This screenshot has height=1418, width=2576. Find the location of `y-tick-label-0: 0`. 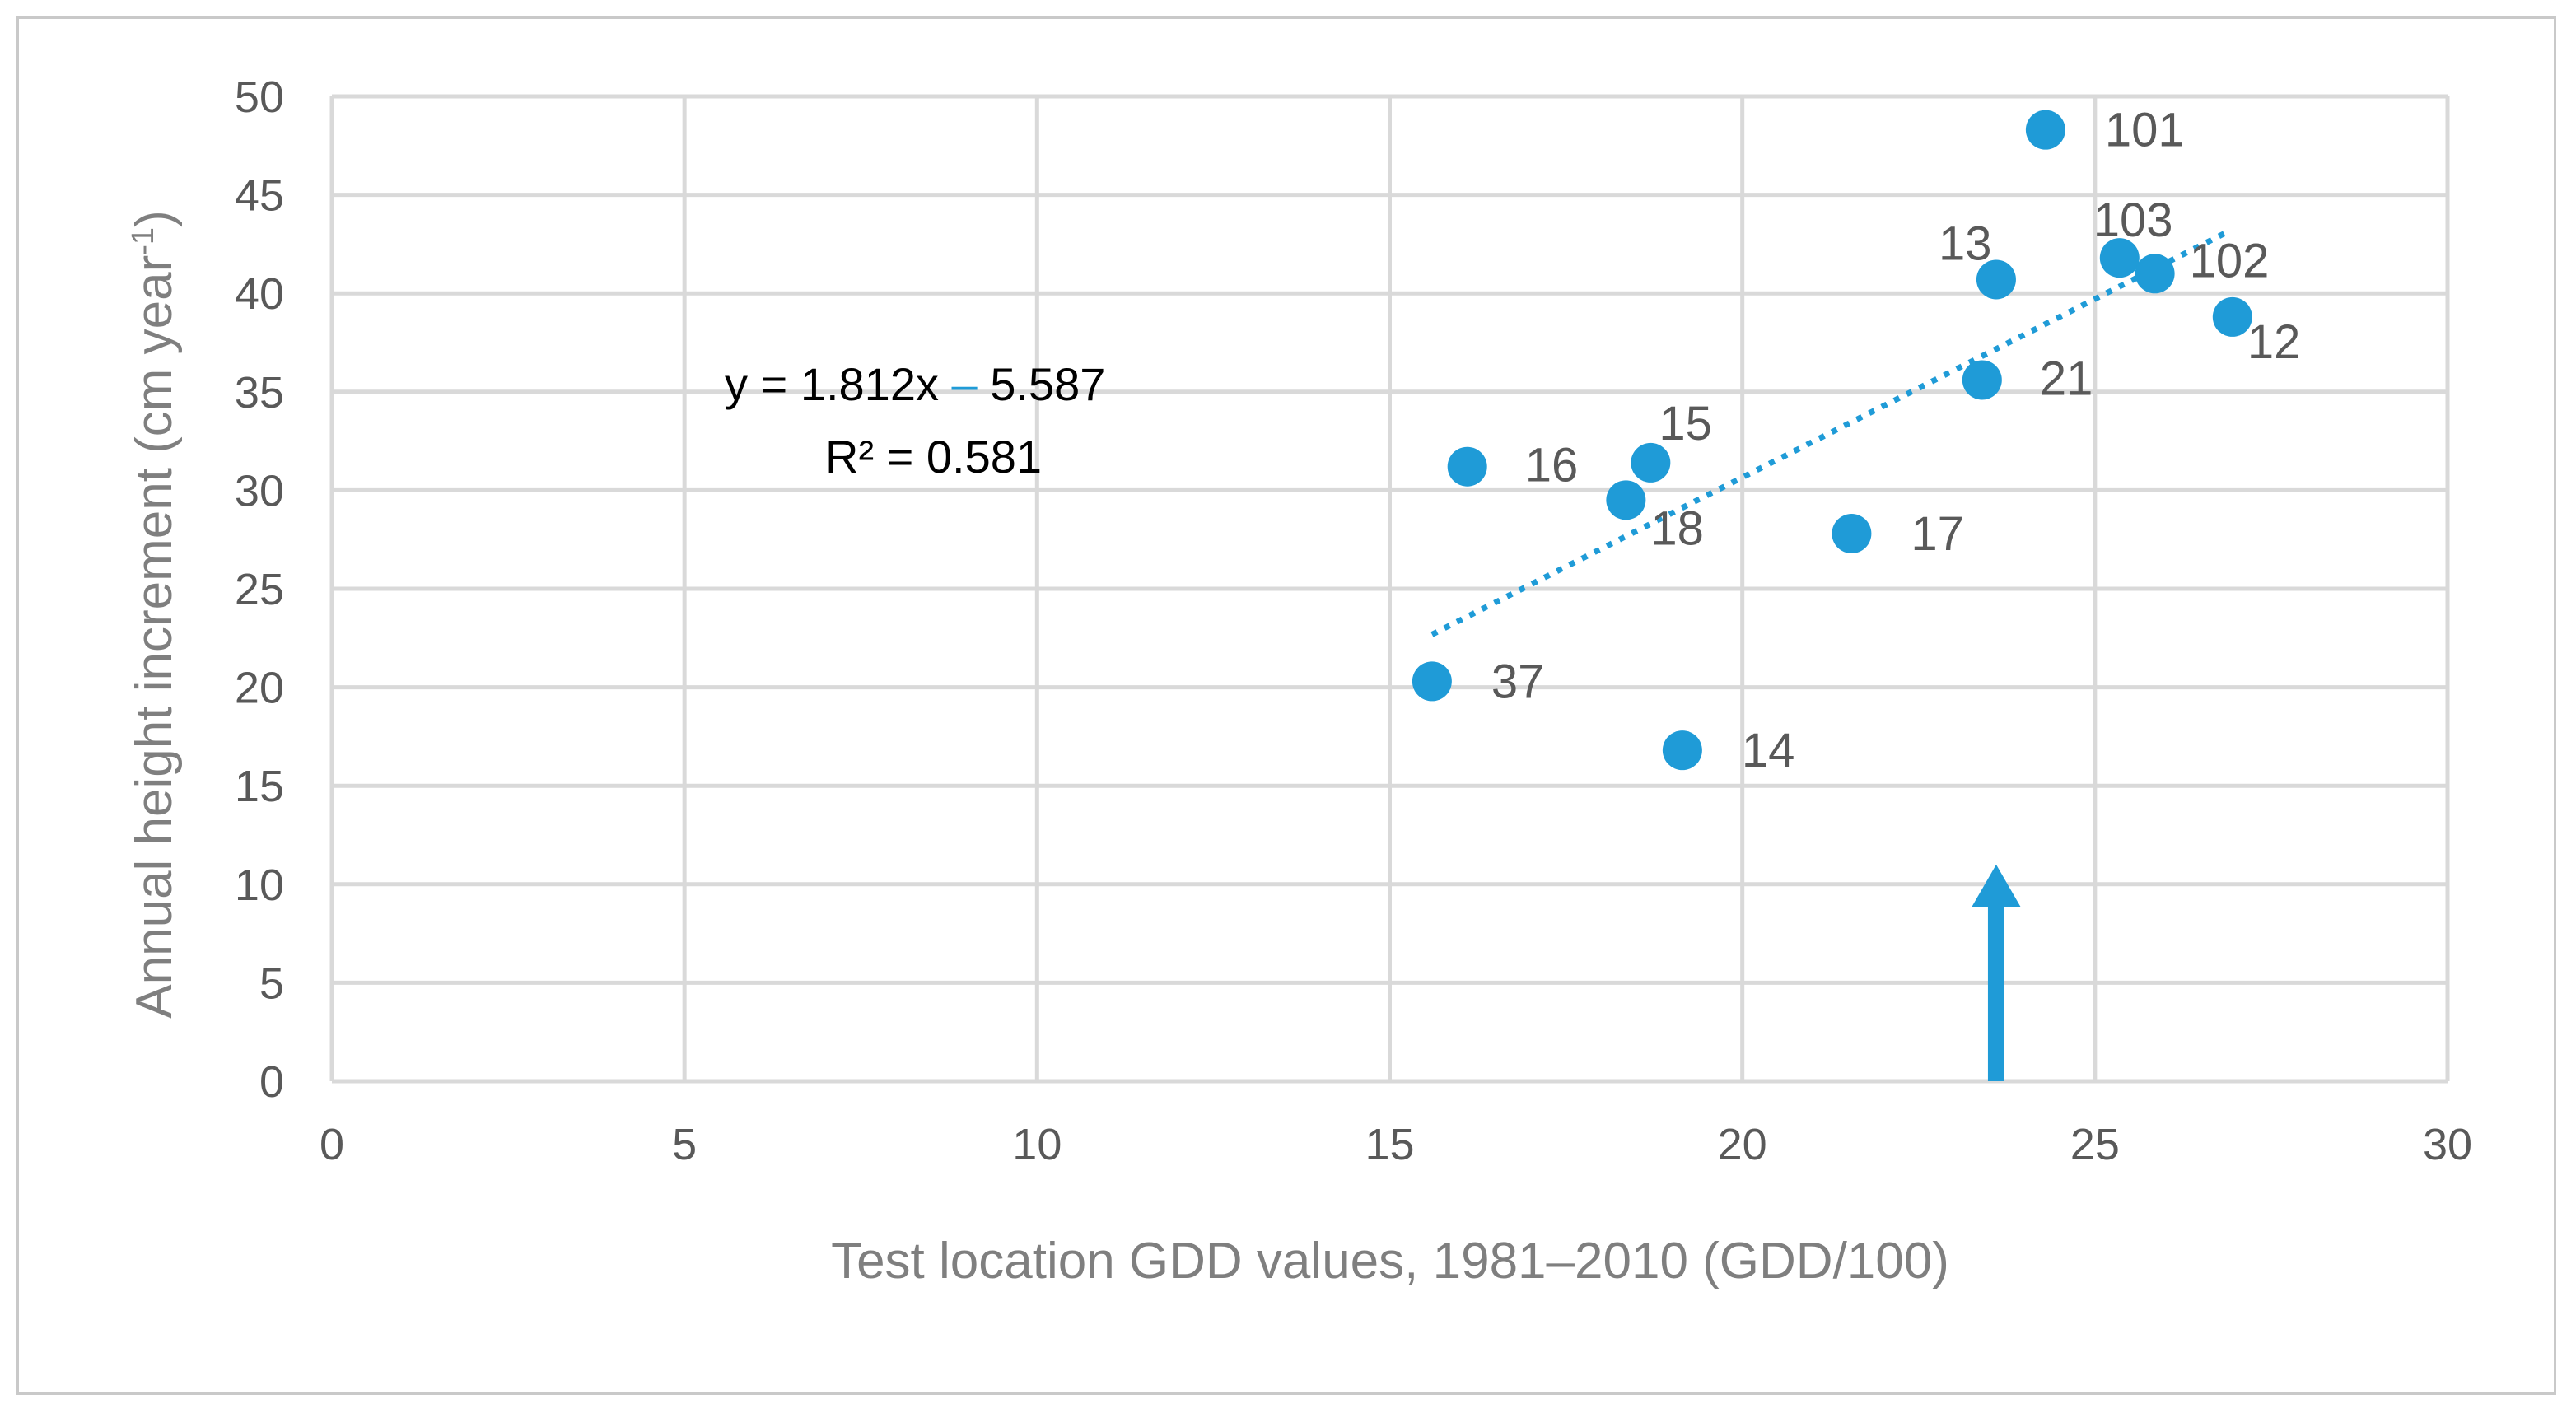

y-tick-label-0: 0 is located at coordinates (271, 1082).